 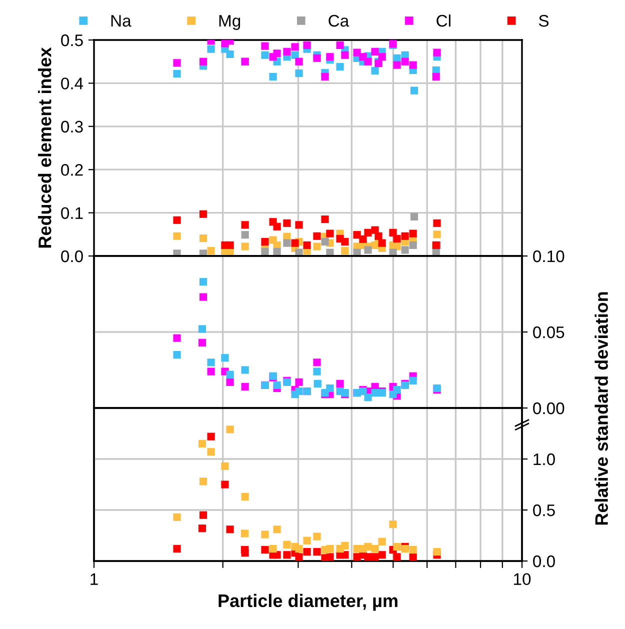 What do you see at coordinates (72, 256) in the screenshot?
I see `y-tick-label: 0.0` at bounding box center [72, 256].